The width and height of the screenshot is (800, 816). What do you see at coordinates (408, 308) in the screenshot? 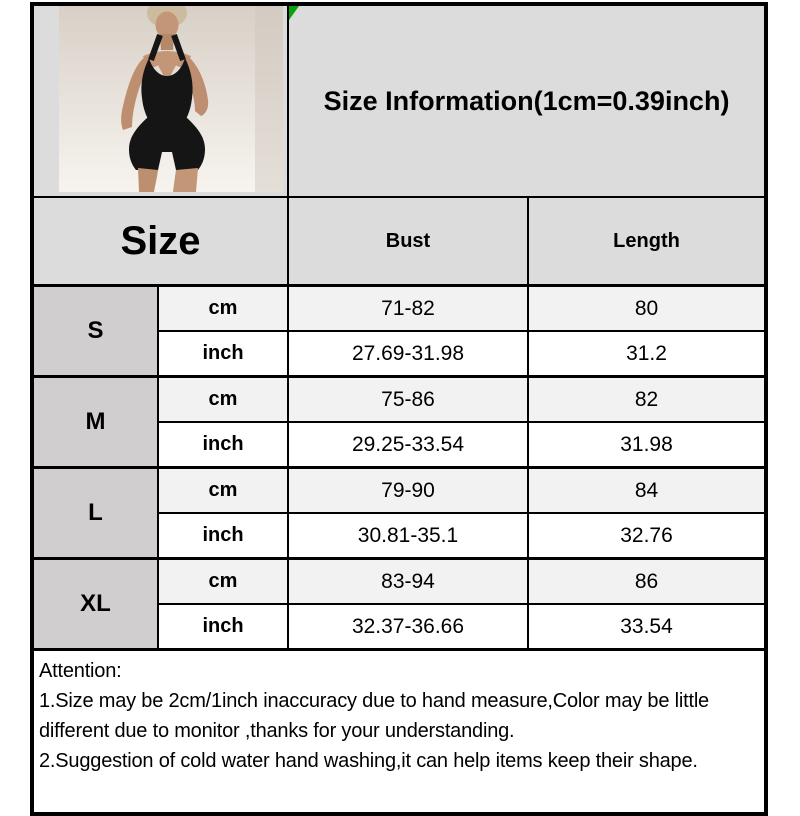
I see `bust-value: 71-82` at bounding box center [408, 308].